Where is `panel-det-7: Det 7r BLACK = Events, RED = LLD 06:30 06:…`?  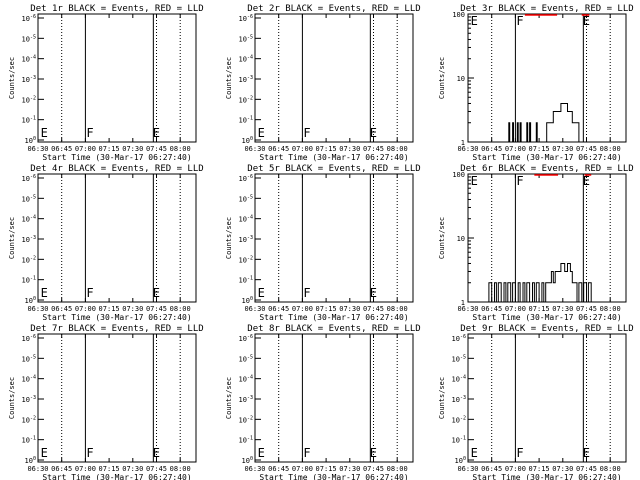
panel-det-7: Det 7r BLACK = Events, RED = LLD 06:30 06:… is located at coordinates (106, 402).